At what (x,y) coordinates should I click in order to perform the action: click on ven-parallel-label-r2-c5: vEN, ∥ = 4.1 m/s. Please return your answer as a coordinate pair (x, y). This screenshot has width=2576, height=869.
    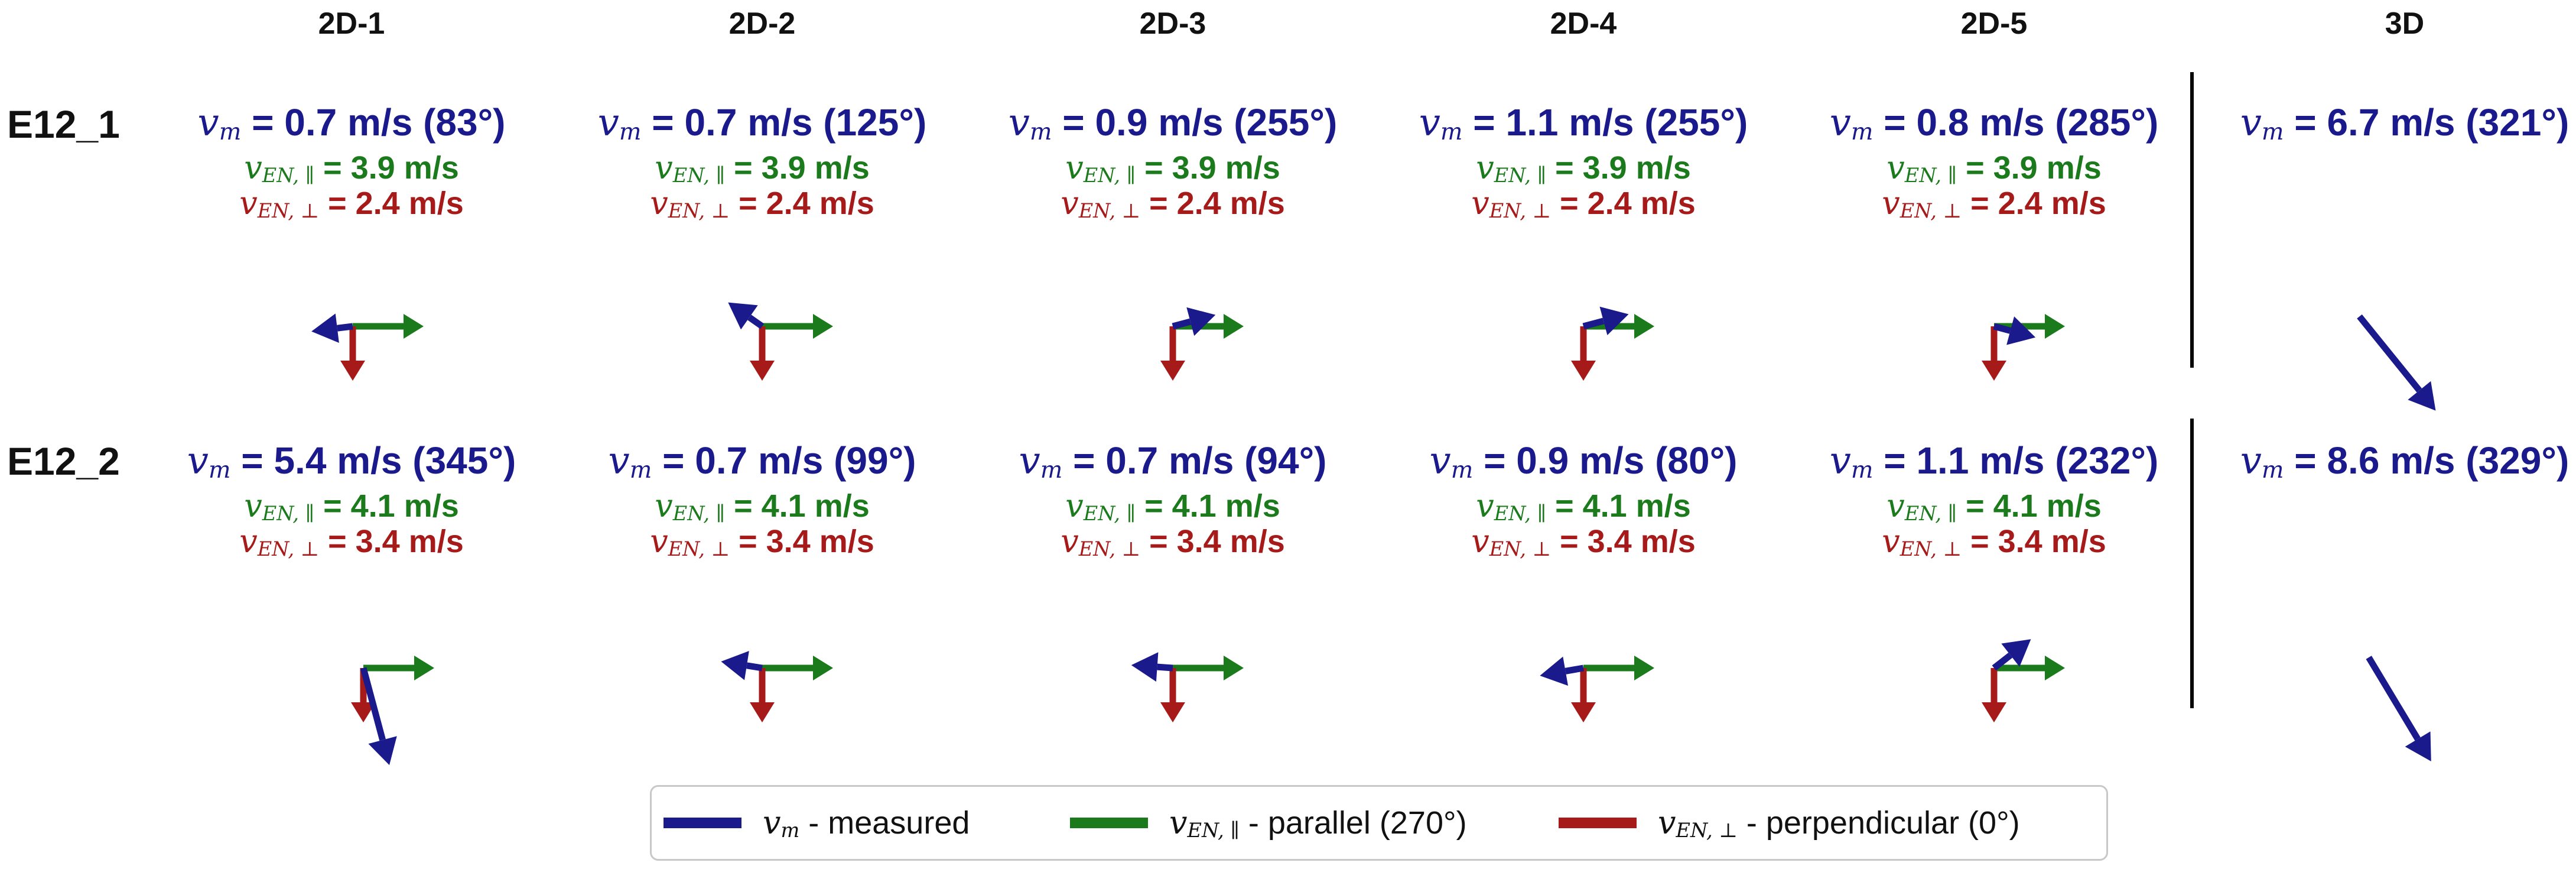
    Looking at the image, I should click on (1995, 506).